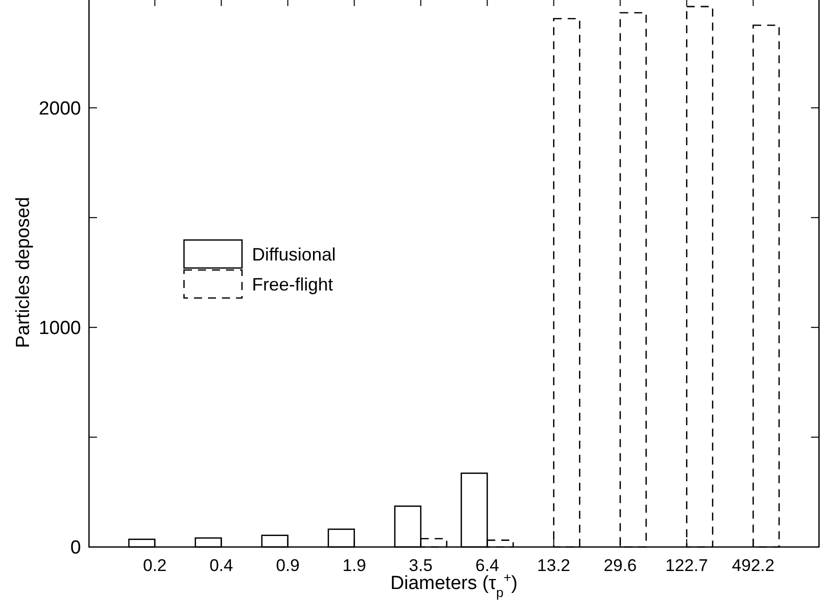 This screenshot has height=611, width=835. What do you see at coordinates (288, 565) in the screenshot?
I see `x-tick-label: 0.9` at bounding box center [288, 565].